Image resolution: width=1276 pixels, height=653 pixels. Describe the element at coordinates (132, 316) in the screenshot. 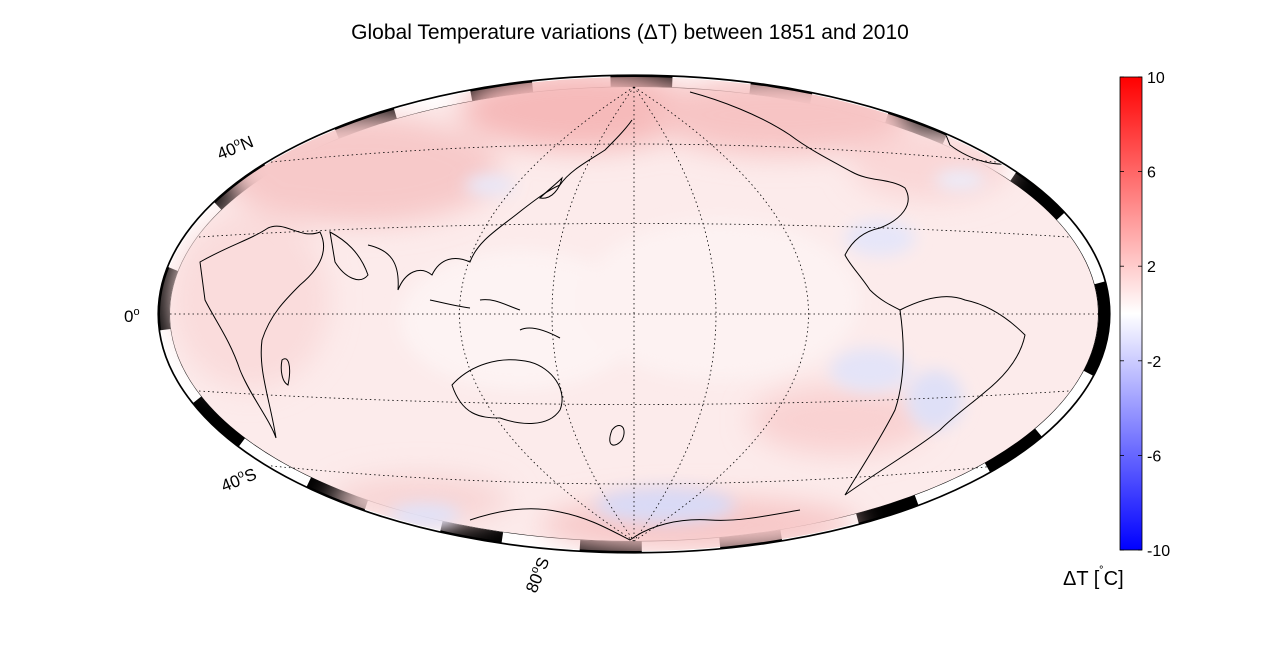

I see `lat-label-0: 0o` at that location.